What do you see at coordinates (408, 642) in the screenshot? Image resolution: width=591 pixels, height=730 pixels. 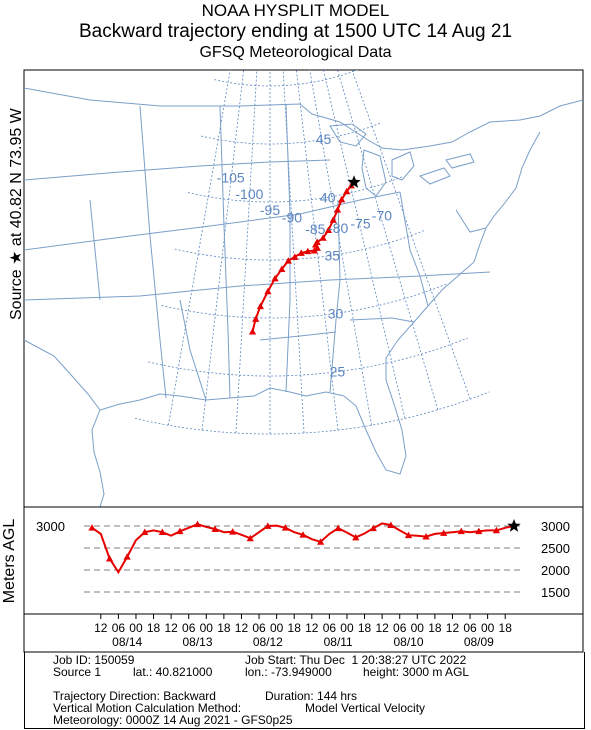 I see `date-label: 08/10` at bounding box center [408, 642].